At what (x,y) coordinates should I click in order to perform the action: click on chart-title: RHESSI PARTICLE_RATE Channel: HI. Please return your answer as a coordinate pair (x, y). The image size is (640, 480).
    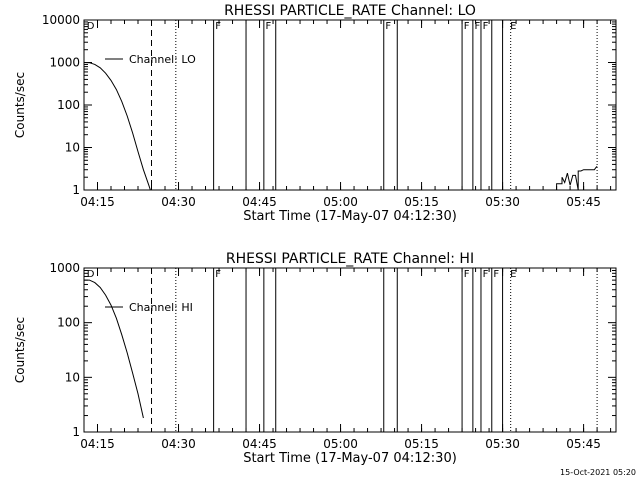
    Looking at the image, I should click on (350, 259).